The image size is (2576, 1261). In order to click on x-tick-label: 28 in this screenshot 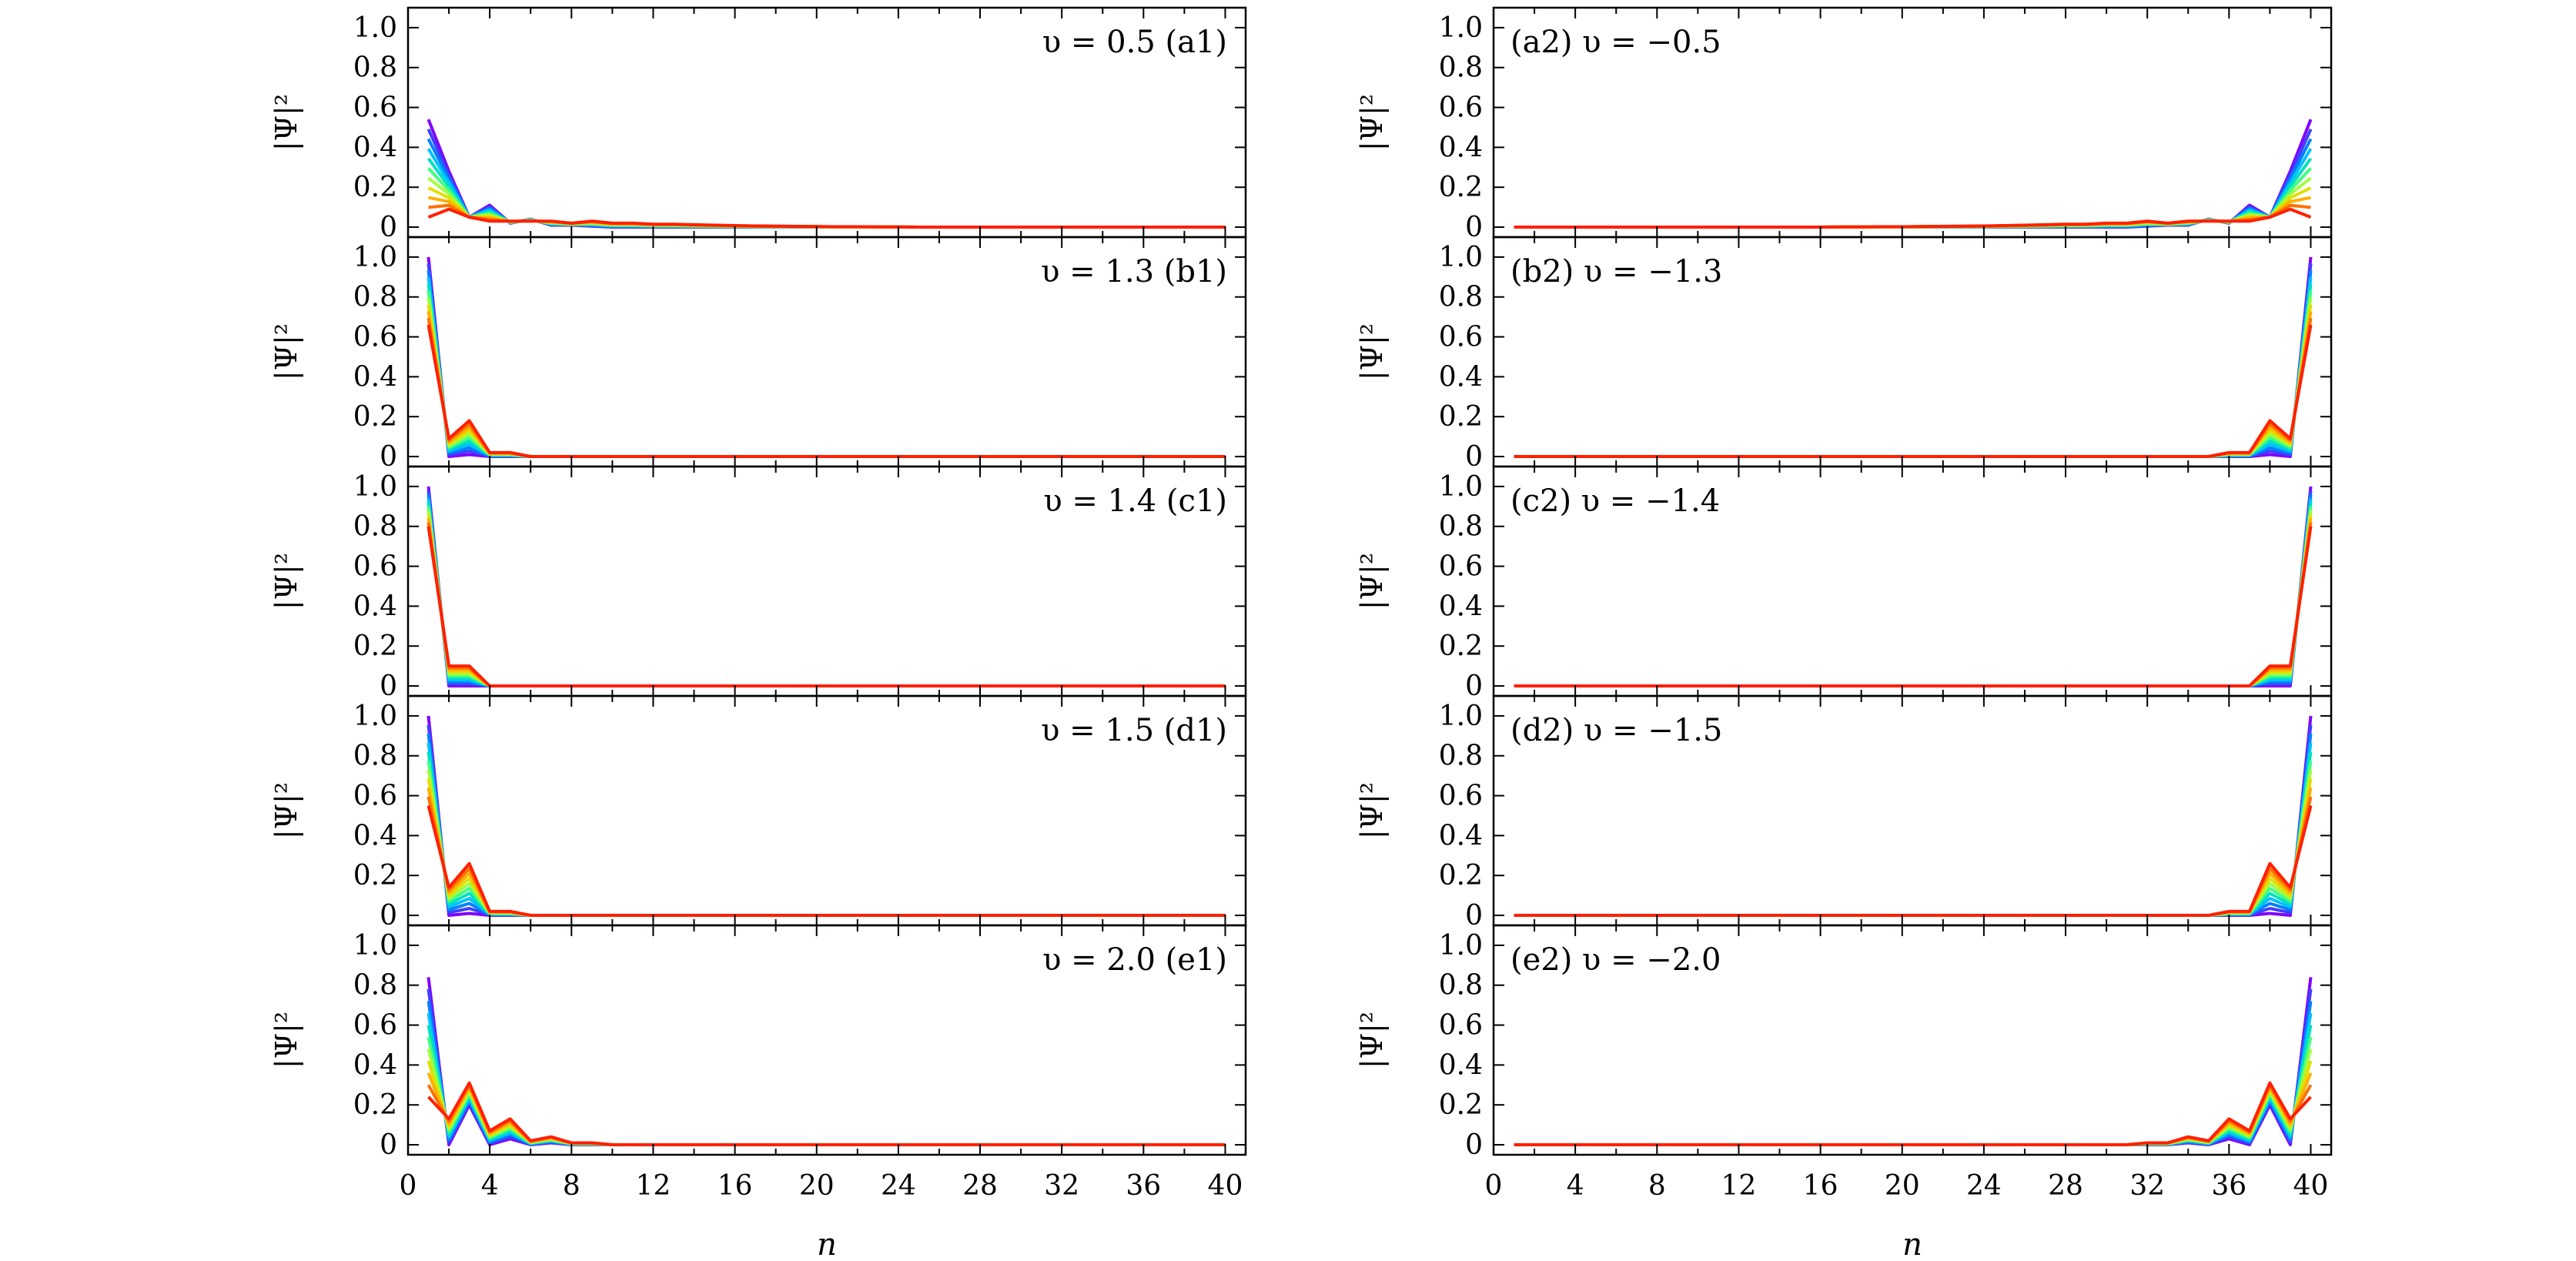, I will do `click(980, 1186)`.